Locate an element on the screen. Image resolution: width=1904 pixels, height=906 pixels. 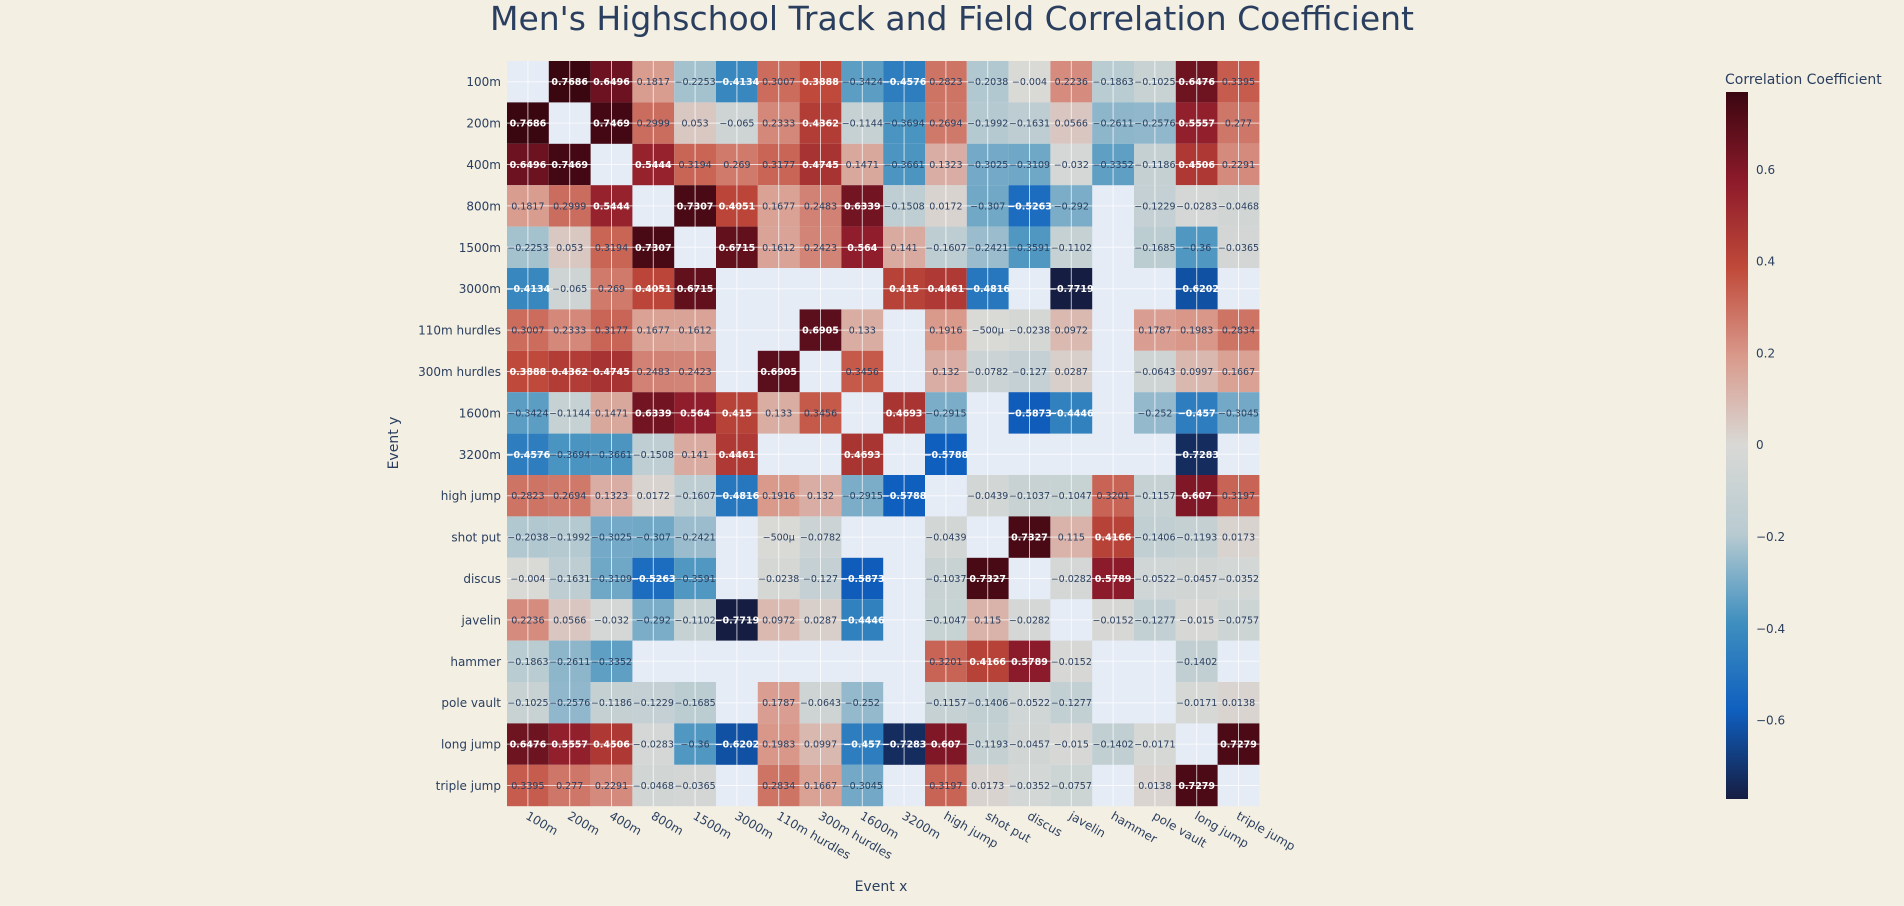
cell-label: 0.564 is located at coordinates (695, 413).